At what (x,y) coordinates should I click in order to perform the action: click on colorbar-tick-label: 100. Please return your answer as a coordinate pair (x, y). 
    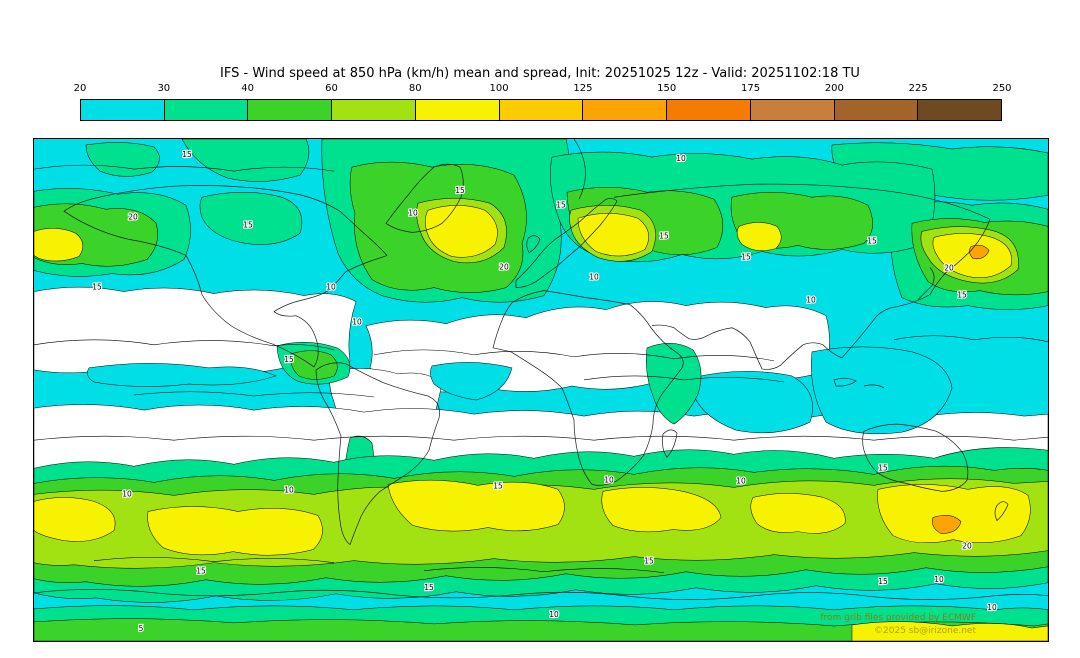
    Looking at the image, I should click on (499, 88).